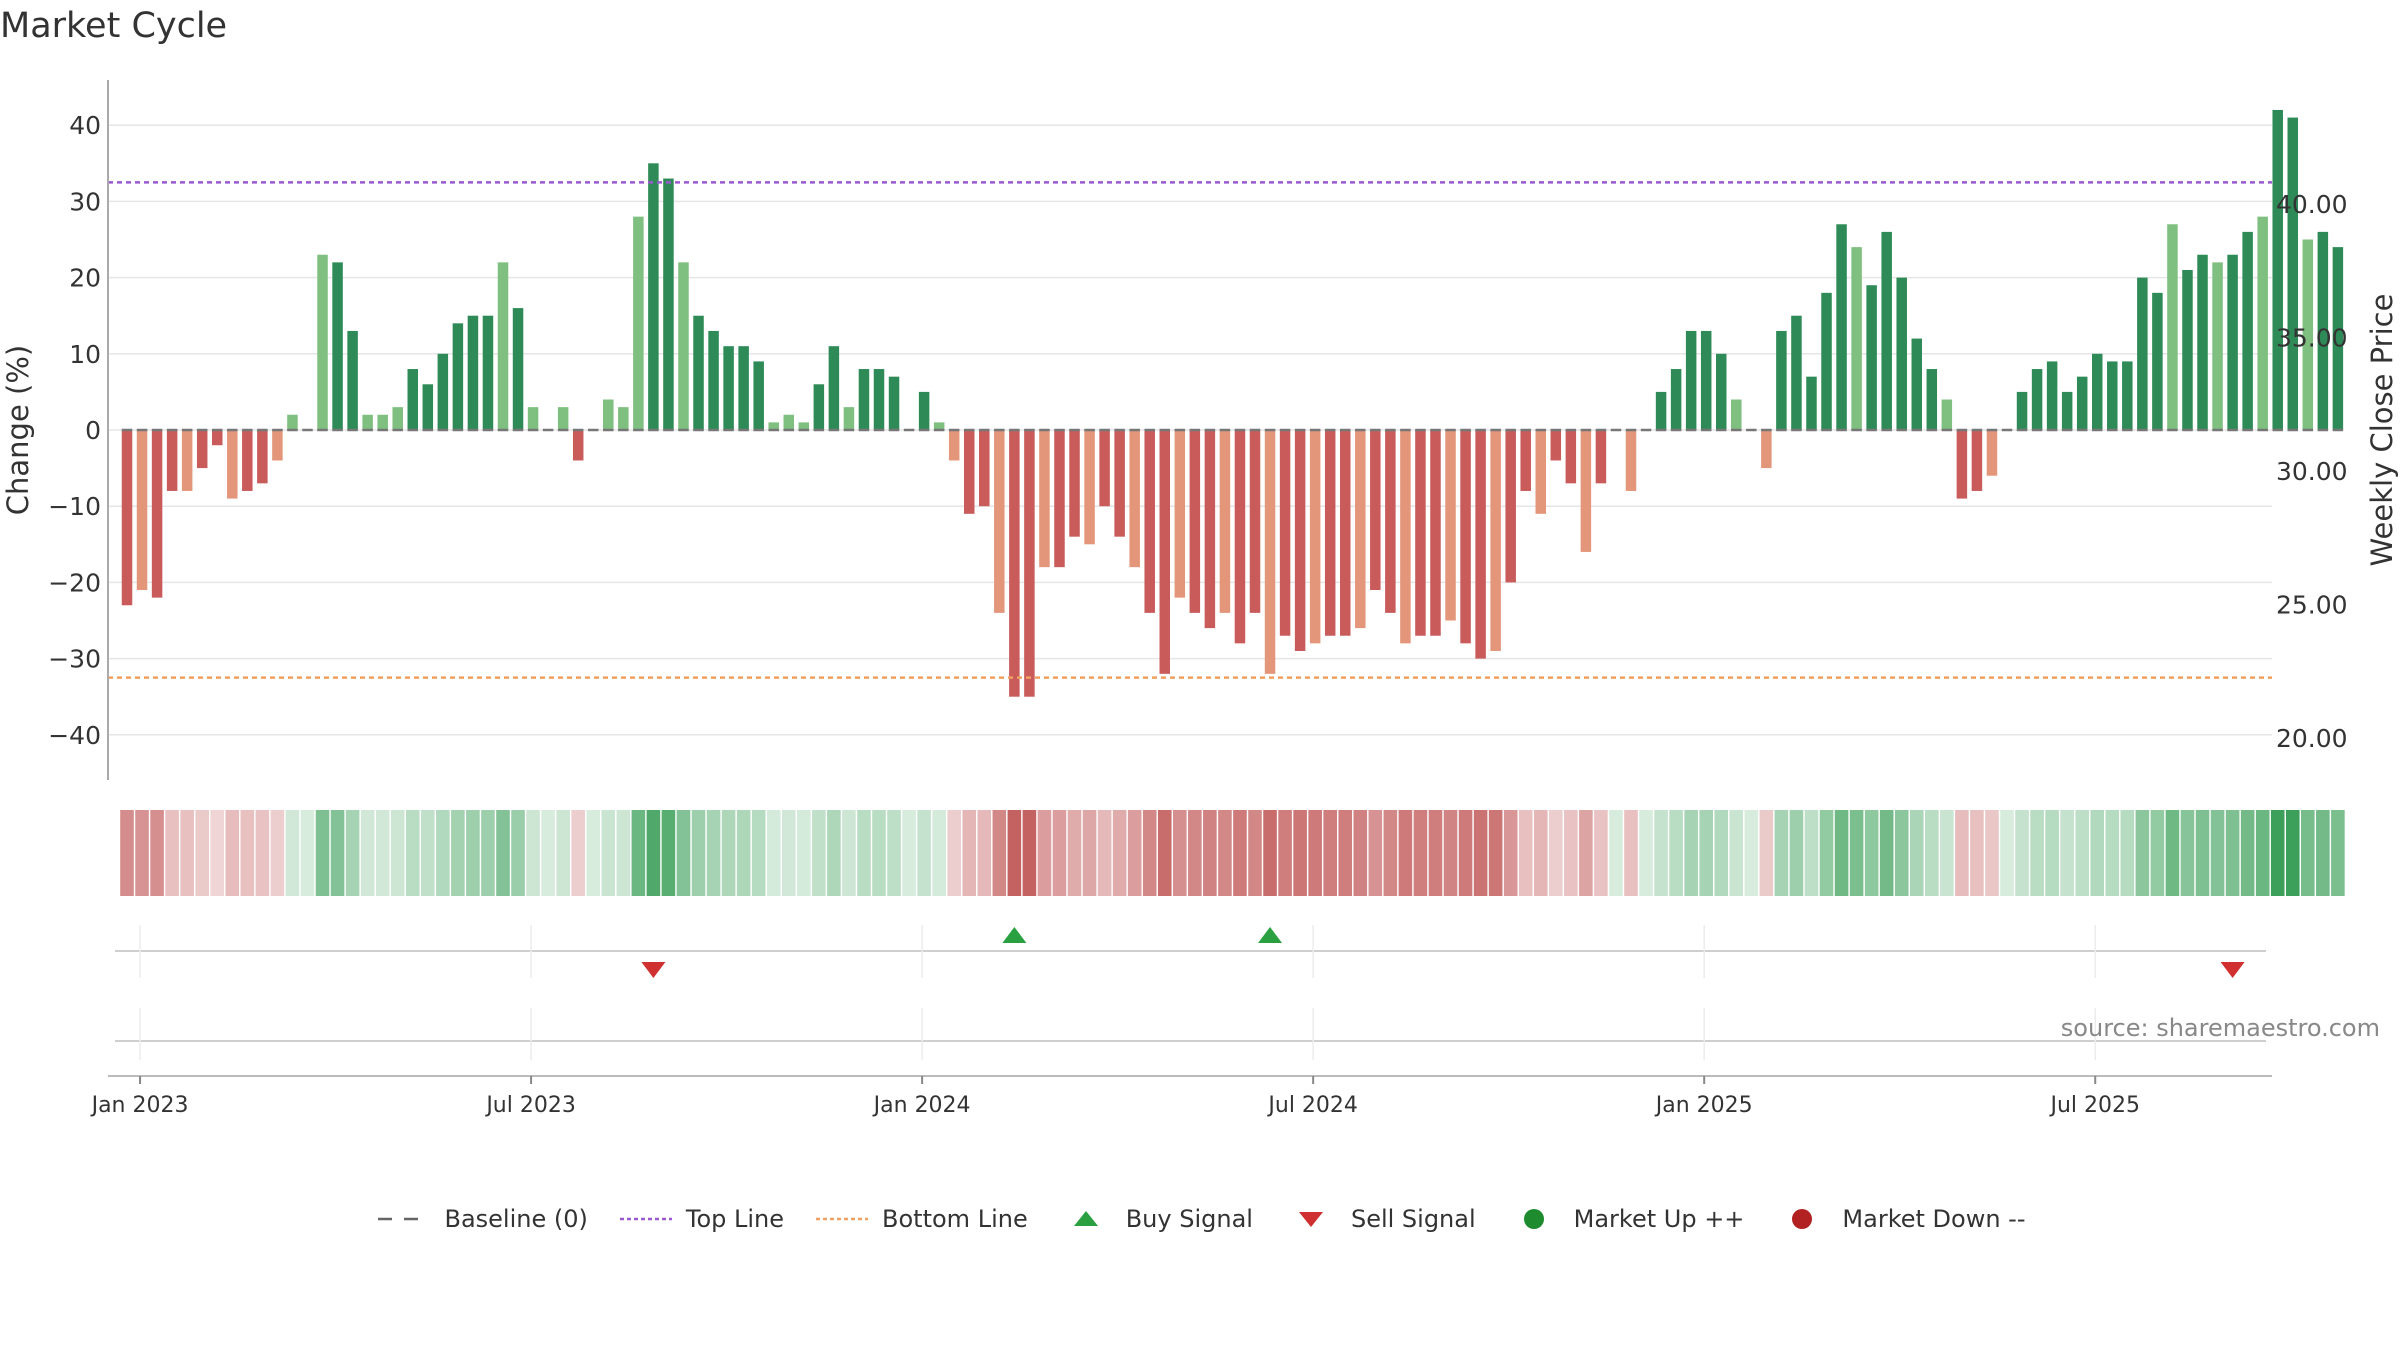 This screenshot has width=2400, height=1350. Describe the element at coordinates (1189, 1219) in the screenshot. I see `legend-label: Buy Signal` at that location.